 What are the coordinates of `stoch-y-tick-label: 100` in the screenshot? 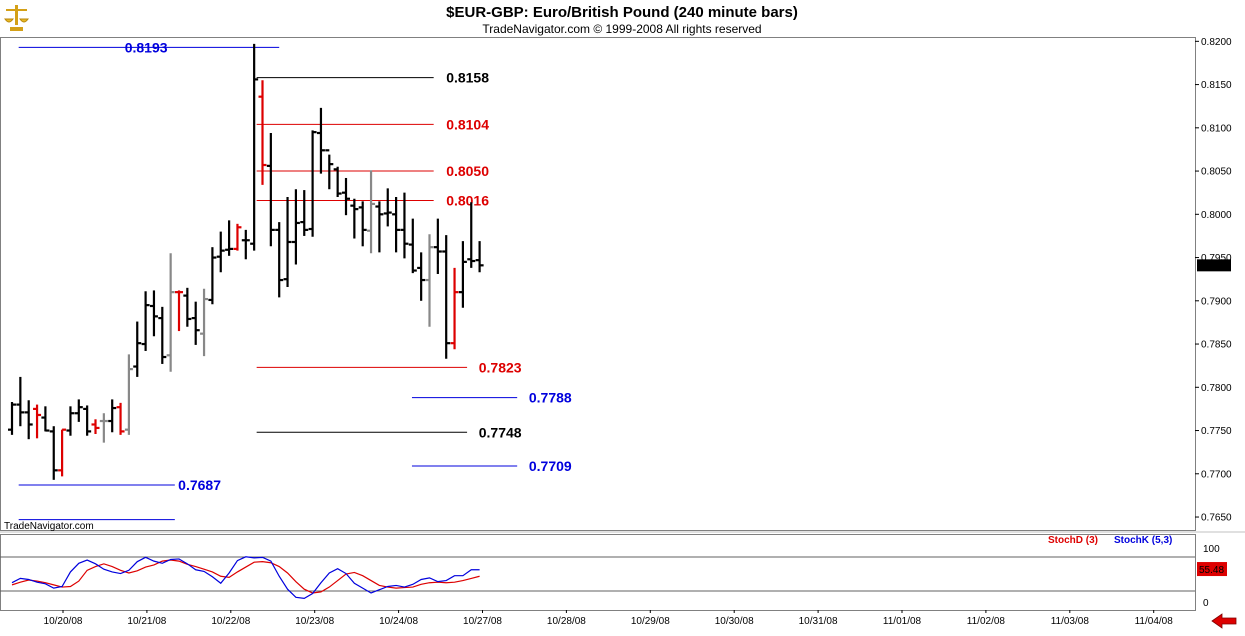 It's located at (1211, 549).